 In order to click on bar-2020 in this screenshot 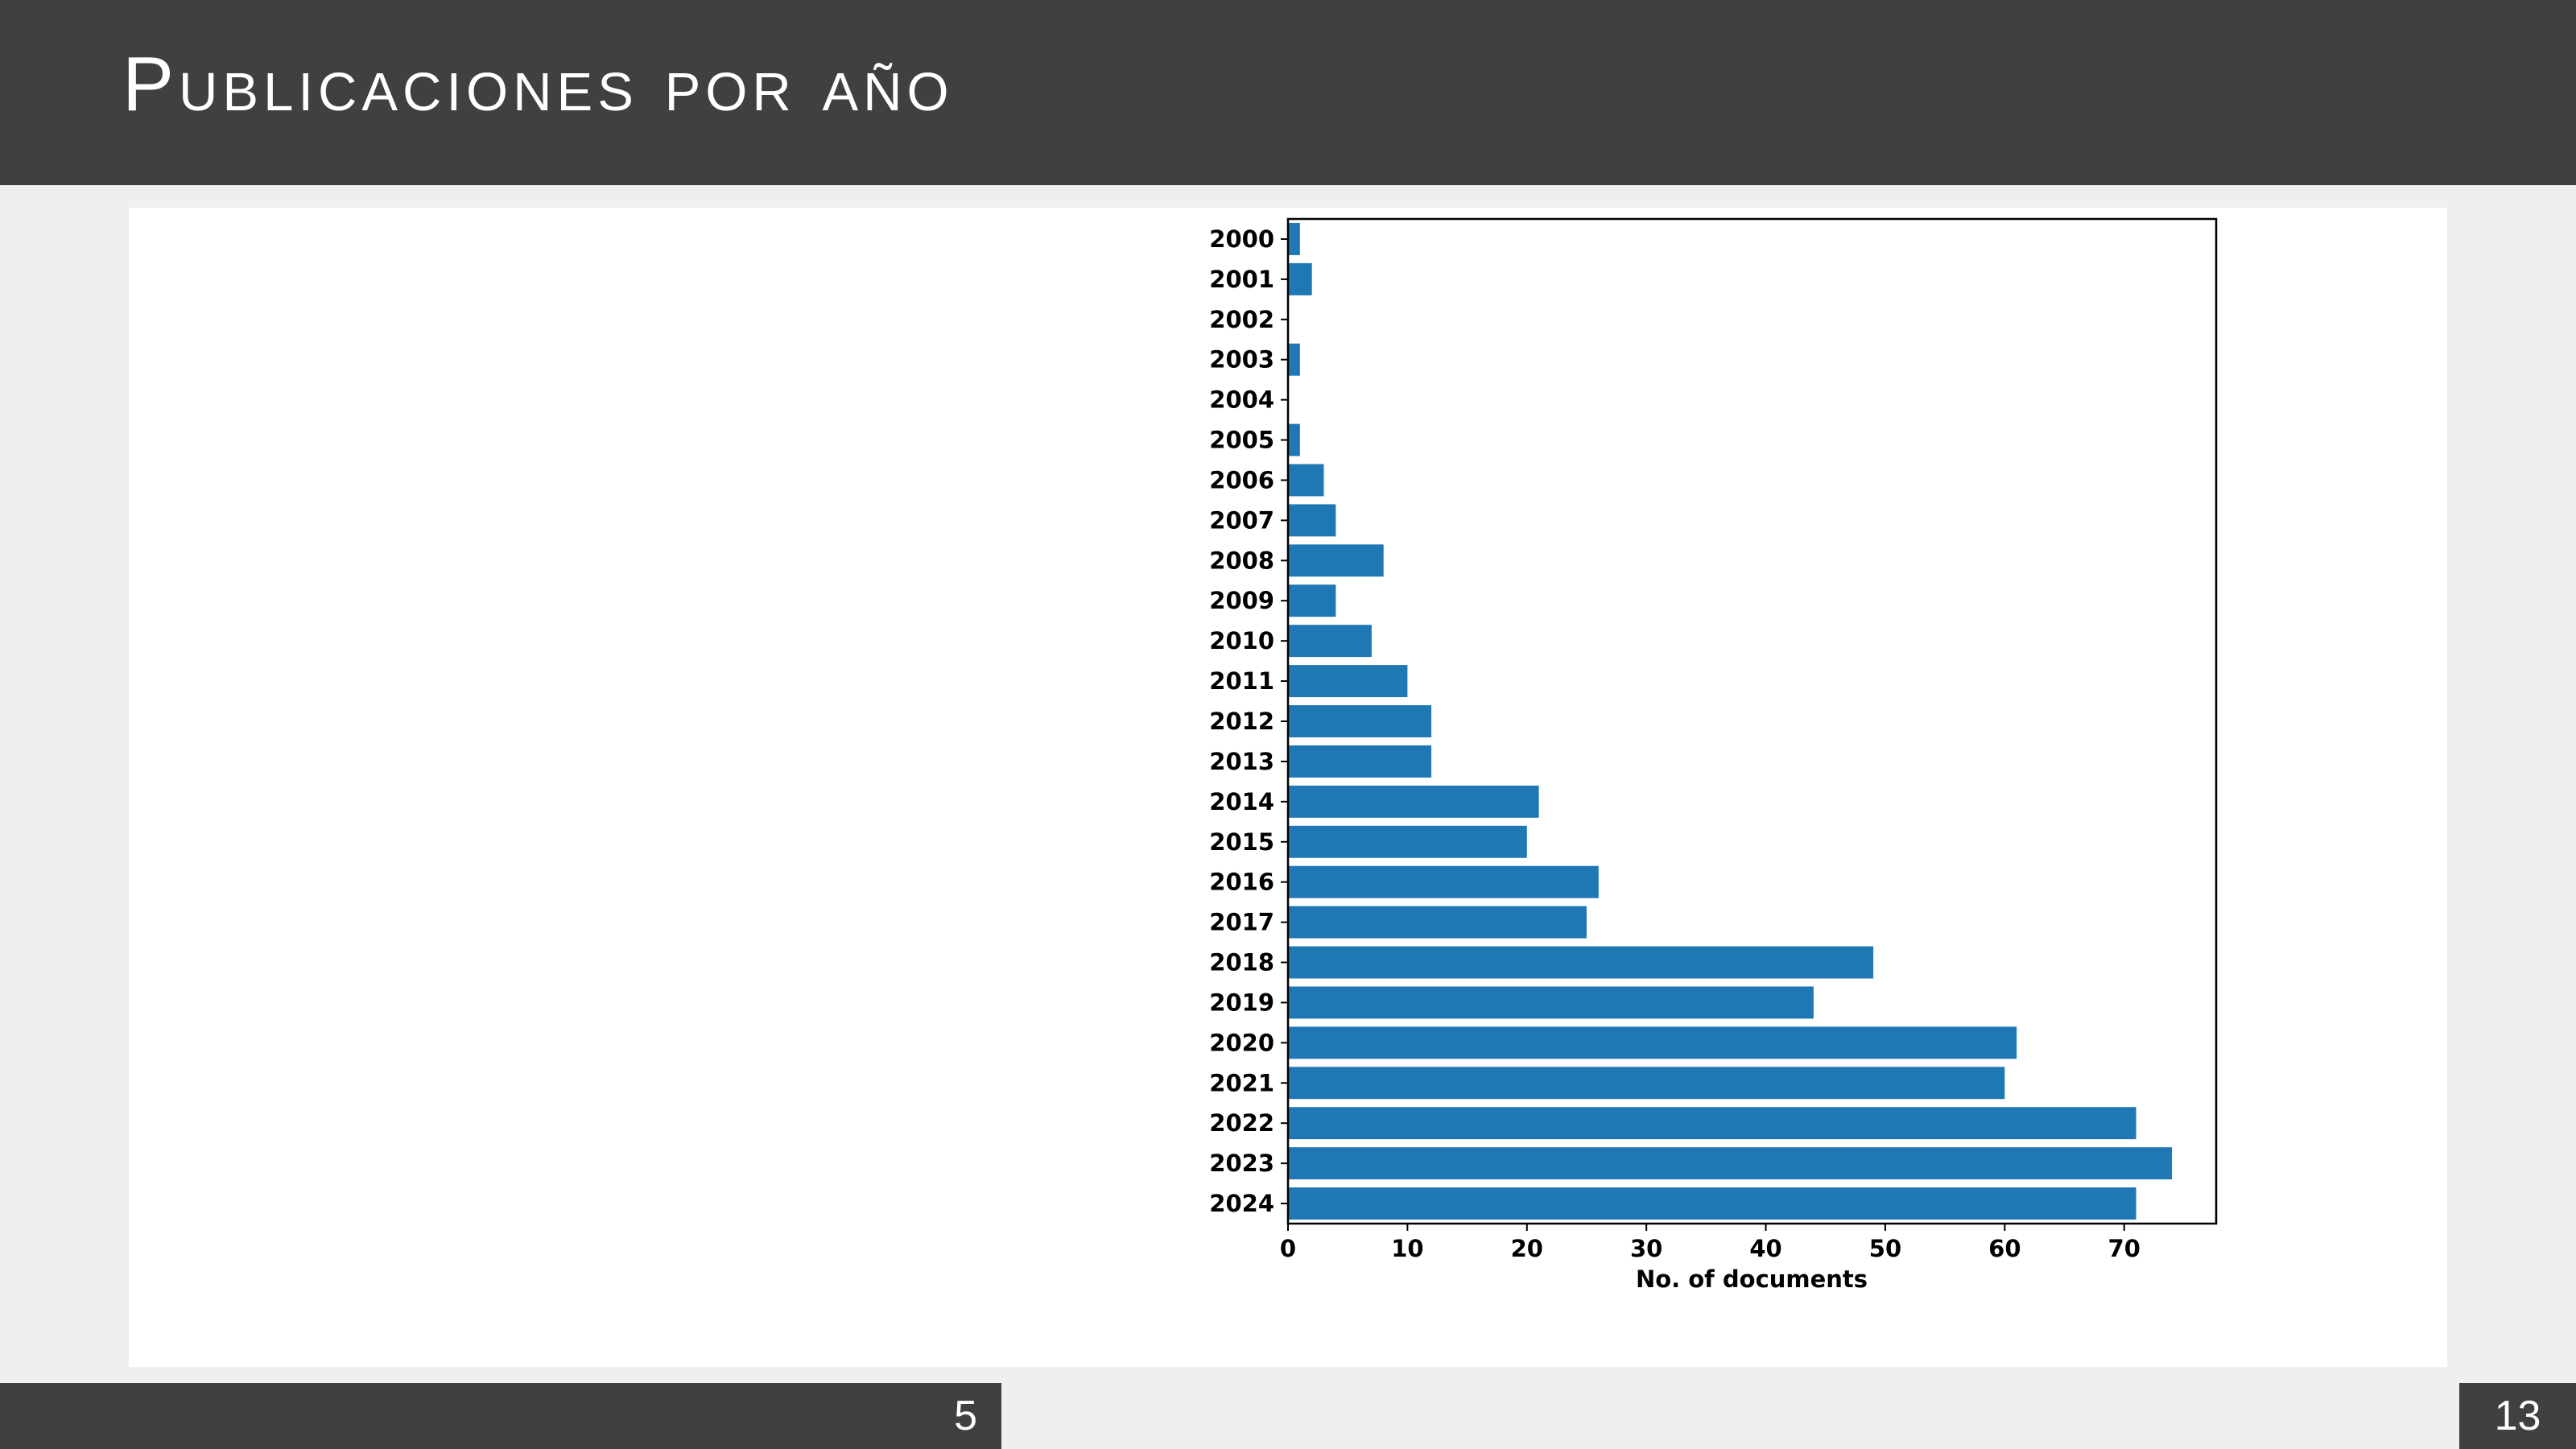, I will do `click(1652, 1042)`.